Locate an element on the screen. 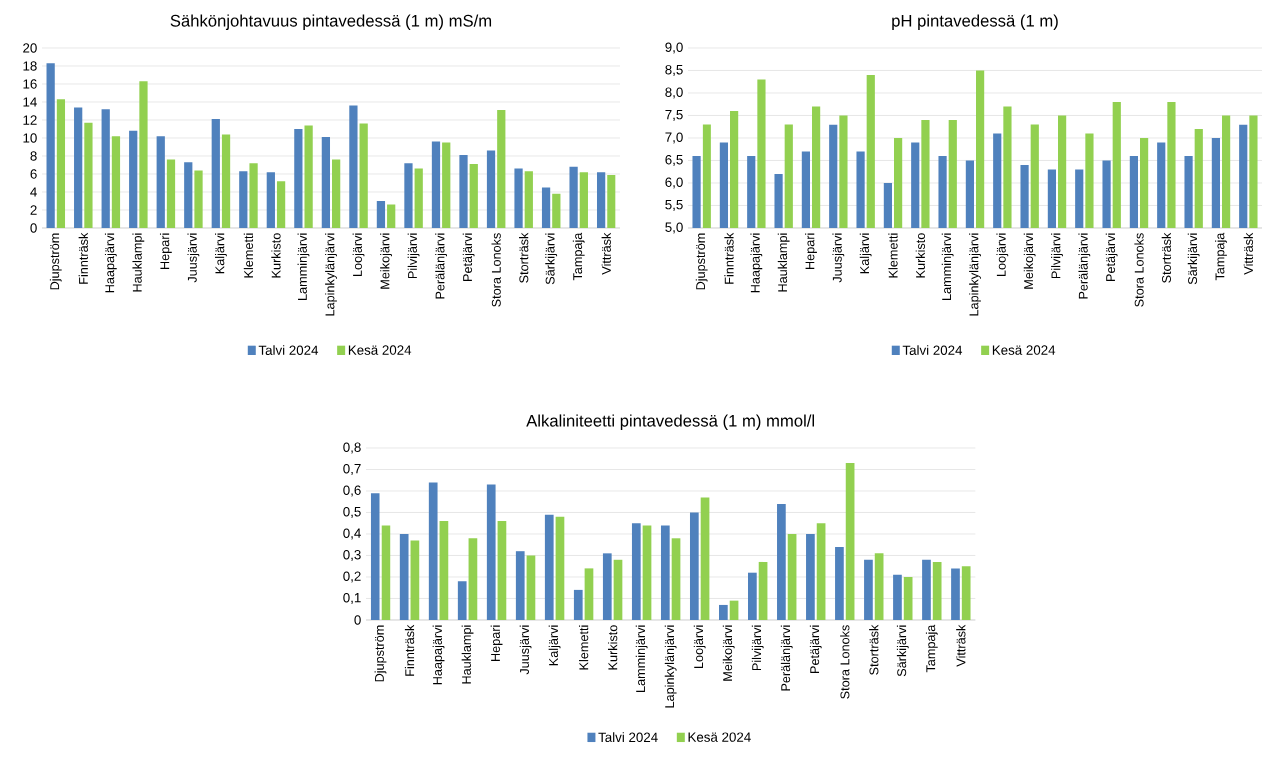 Image resolution: width=1267 pixels, height=767 pixels. y-tick-label: 2 is located at coordinates (33, 210).